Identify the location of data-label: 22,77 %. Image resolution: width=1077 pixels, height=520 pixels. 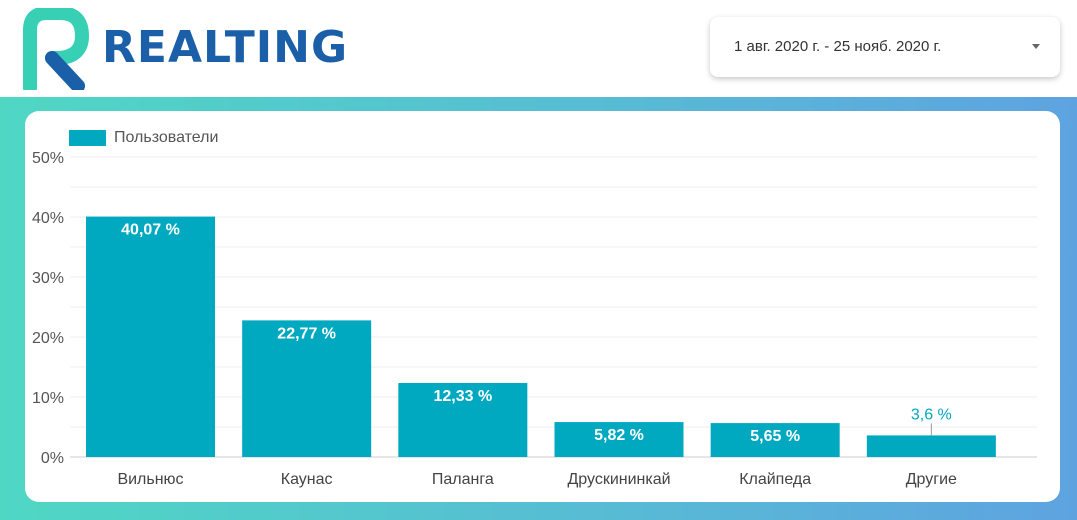
(306, 333).